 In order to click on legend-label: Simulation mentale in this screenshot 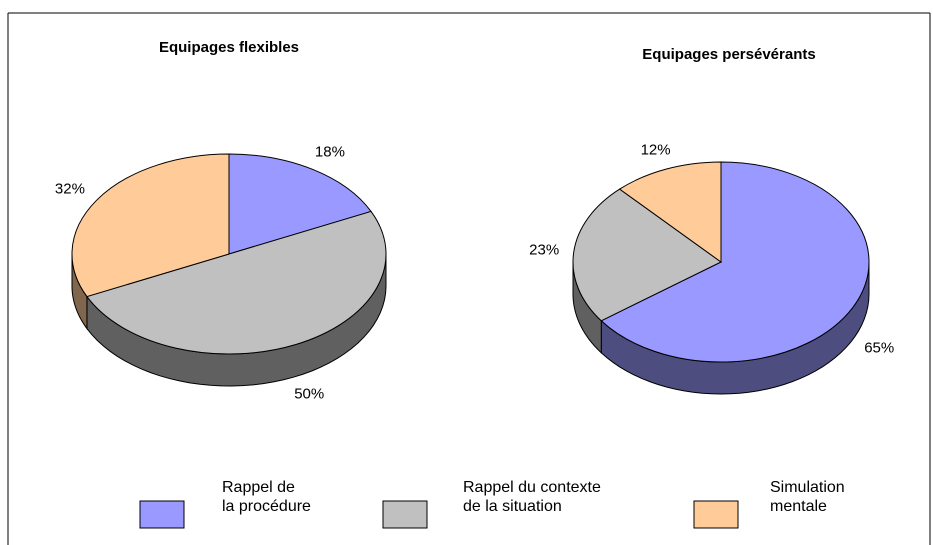, I will do `click(807, 497)`.